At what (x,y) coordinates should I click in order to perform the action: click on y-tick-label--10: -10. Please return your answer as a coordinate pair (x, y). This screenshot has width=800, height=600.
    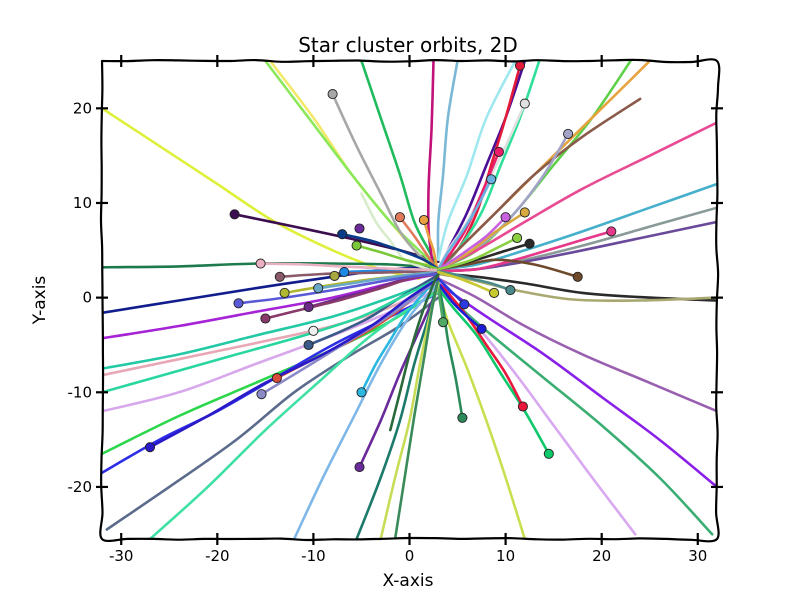
    Looking at the image, I should click on (80, 392).